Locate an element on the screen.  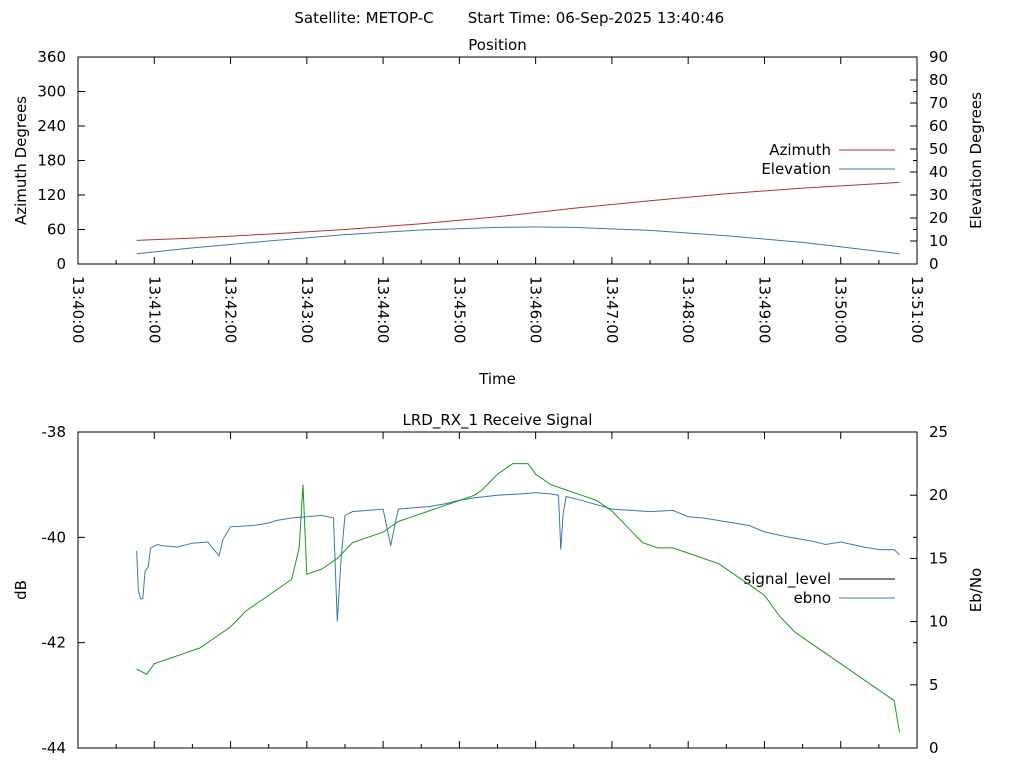
x-axis-label: Time is located at coordinates (497, 379).